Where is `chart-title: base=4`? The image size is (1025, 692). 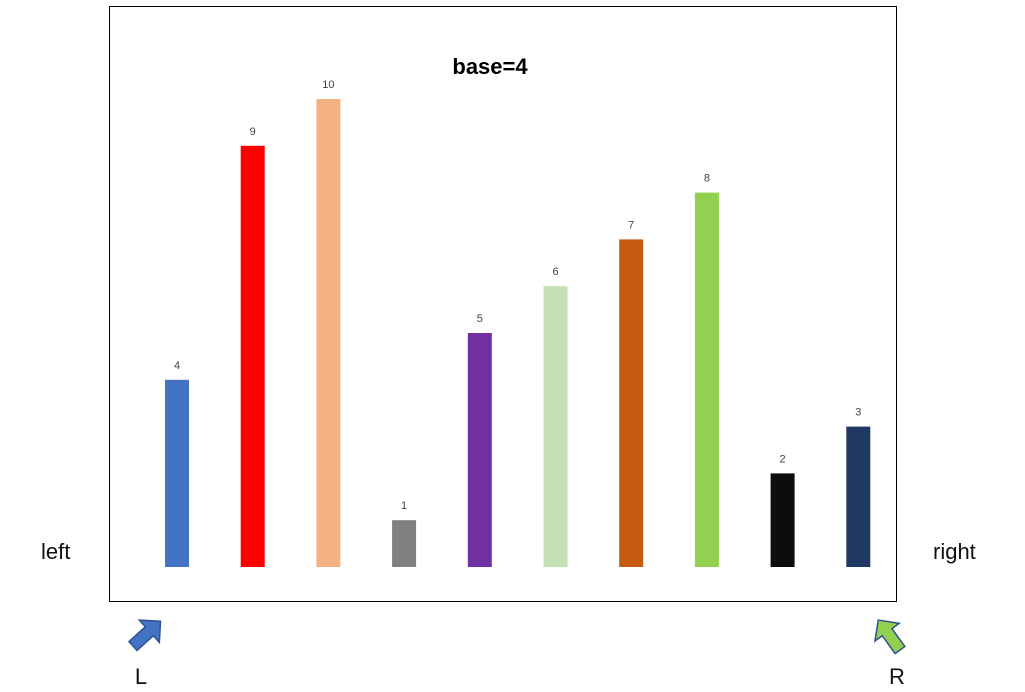 chart-title: base=4 is located at coordinates (490, 66).